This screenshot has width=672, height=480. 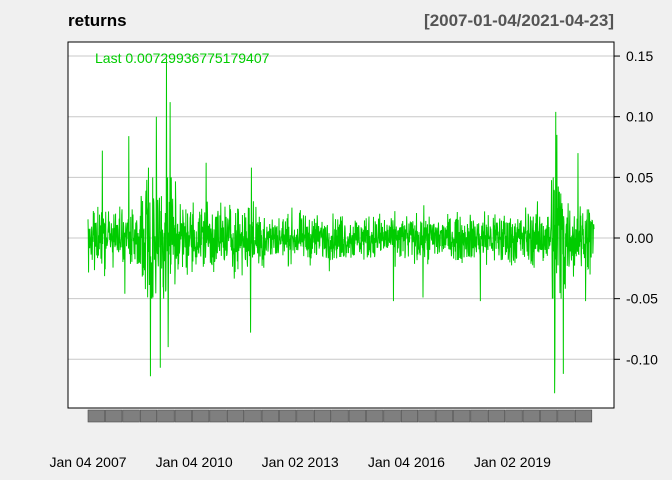 I want to click on y-tick-label: 0.10, so click(x=639, y=117).